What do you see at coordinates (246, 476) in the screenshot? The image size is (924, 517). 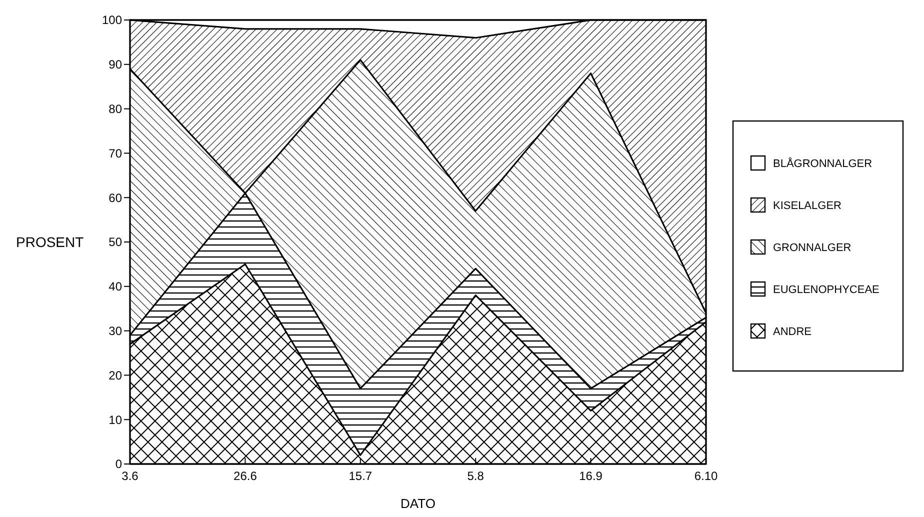 I see `x-tick-label: 26.6` at bounding box center [246, 476].